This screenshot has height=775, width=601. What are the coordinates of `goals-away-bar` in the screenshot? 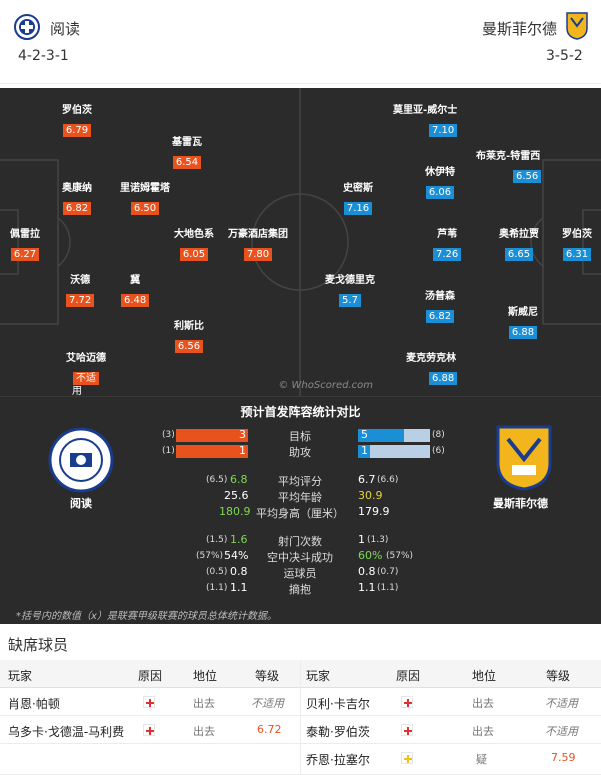 It's located at (381, 435).